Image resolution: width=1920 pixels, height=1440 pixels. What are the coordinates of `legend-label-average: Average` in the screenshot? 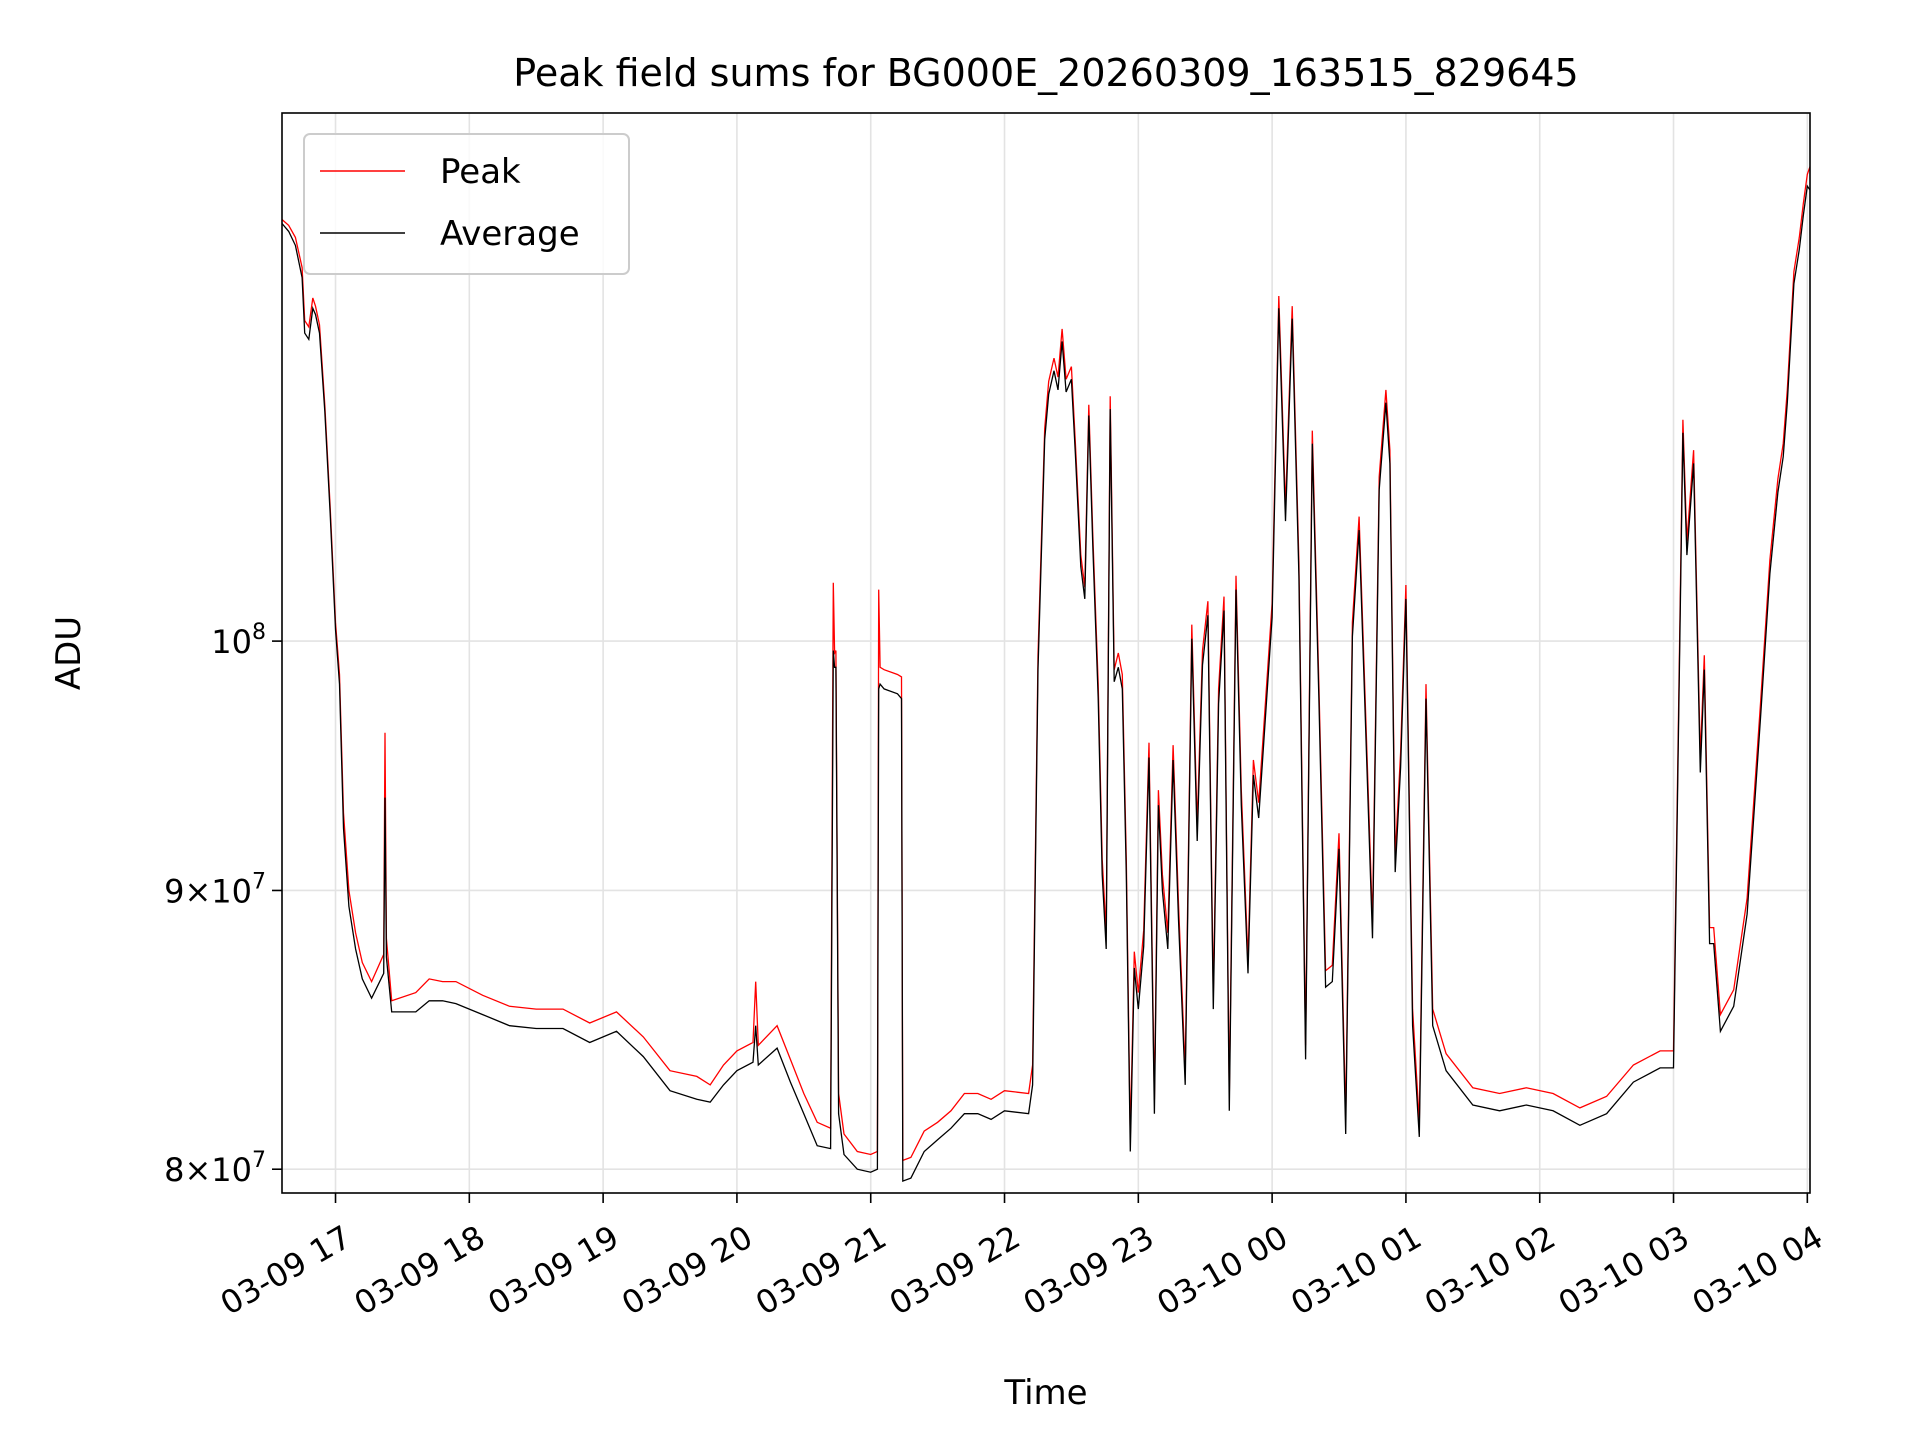 It's located at (510, 234).